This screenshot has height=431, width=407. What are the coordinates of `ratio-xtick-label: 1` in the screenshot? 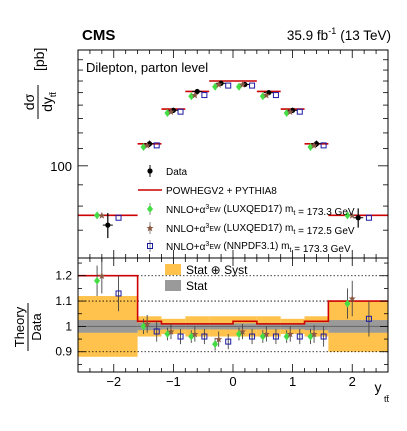 It's located at (292, 381).